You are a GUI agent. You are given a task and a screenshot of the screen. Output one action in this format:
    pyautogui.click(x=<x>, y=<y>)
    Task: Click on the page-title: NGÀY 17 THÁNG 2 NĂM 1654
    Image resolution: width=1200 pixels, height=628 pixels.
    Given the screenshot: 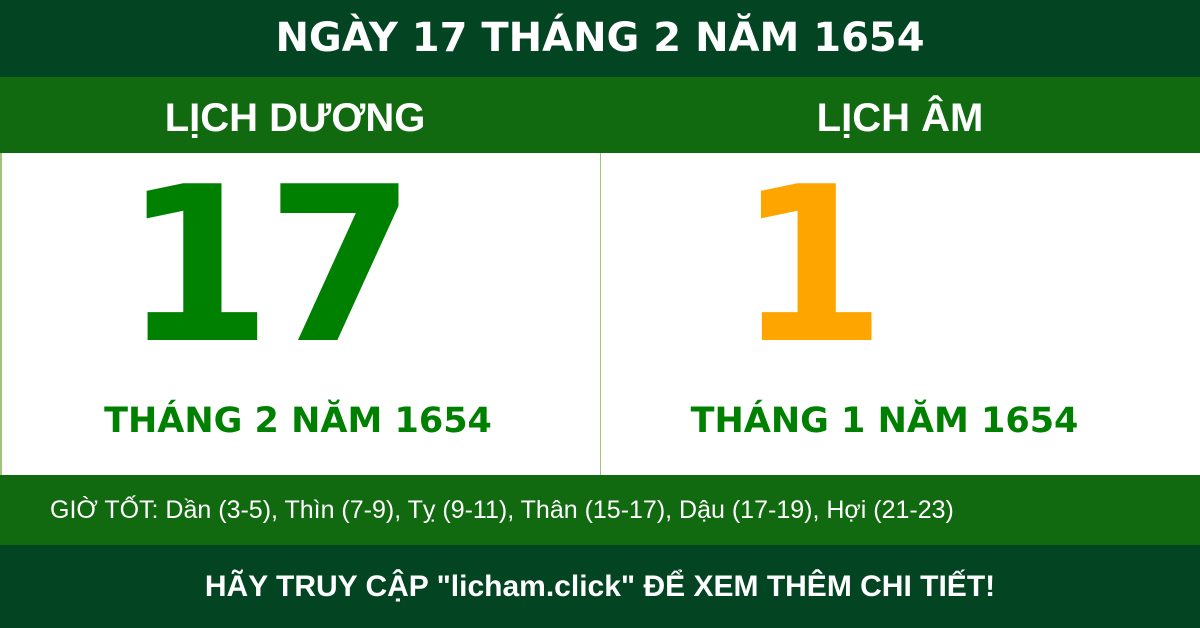 What is the action you would take?
    pyautogui.click(x=600, y=38)
    